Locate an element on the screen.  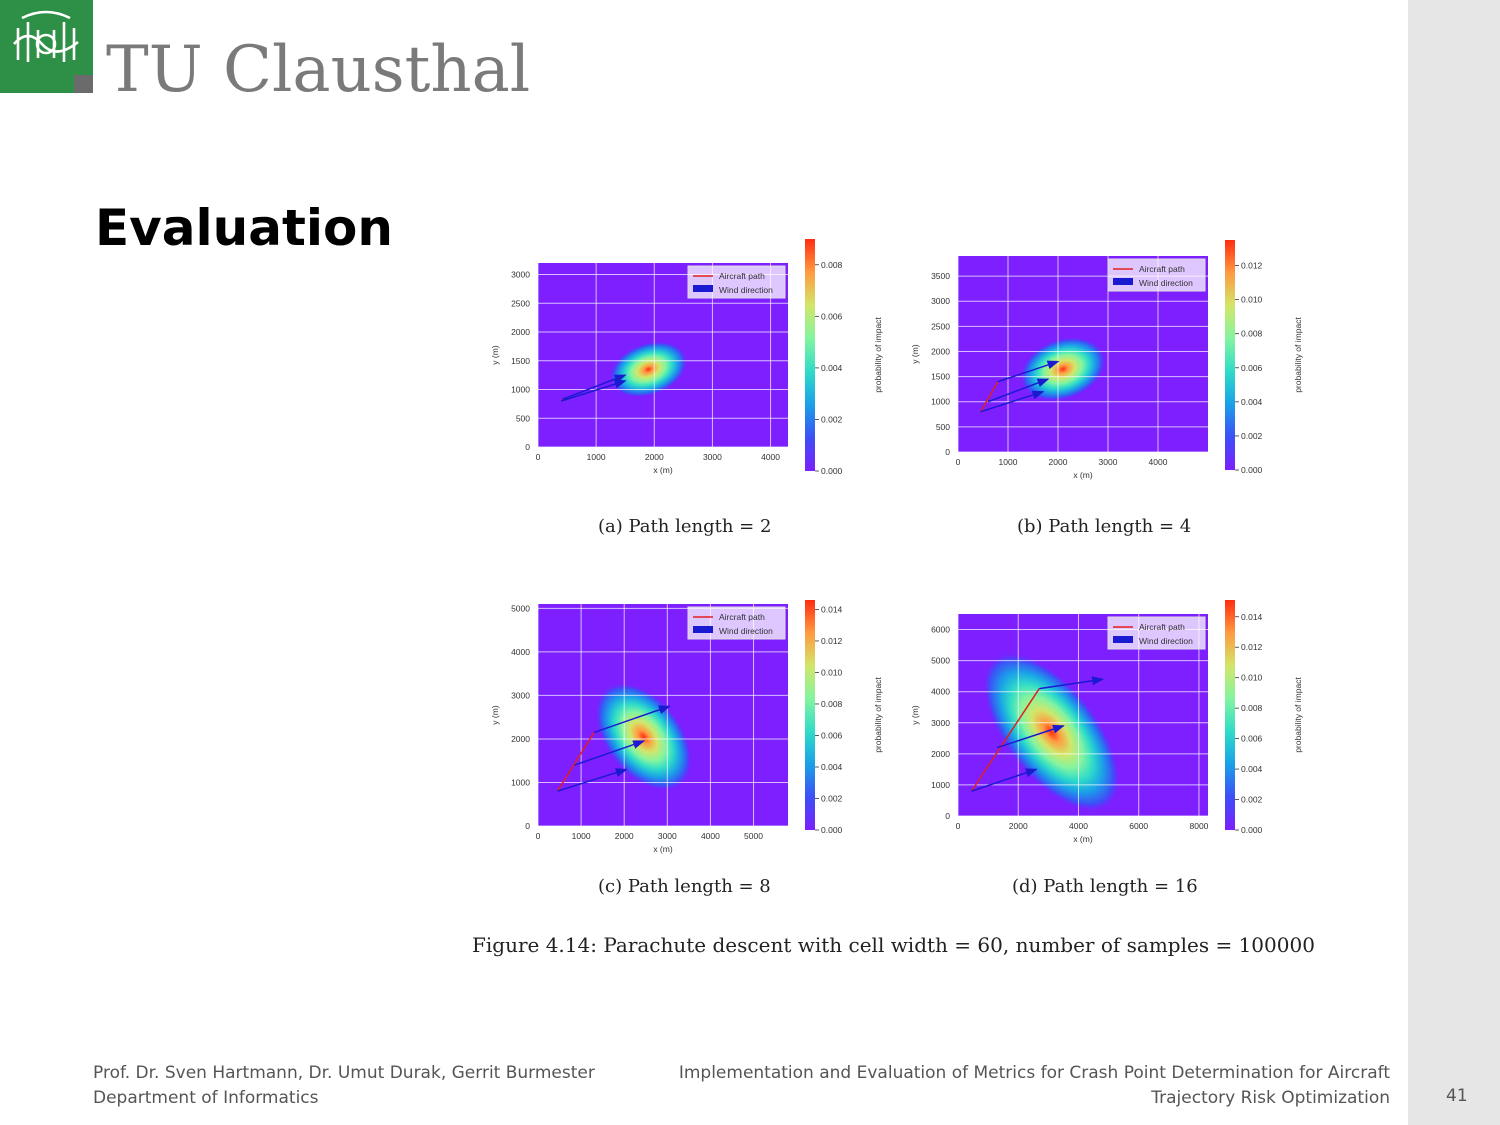
university-logo is located at coordinates (46, 46).